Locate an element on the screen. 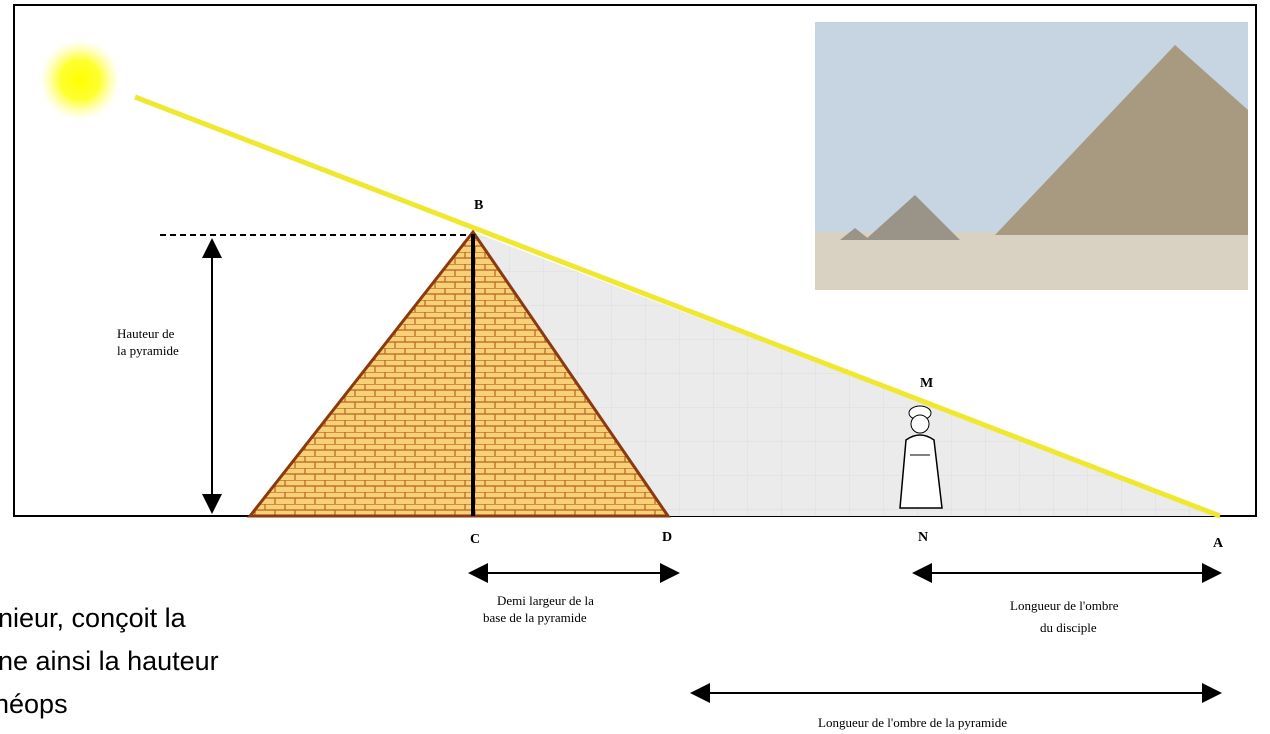 Image resolution: width=1270 pixels, height=734 pixels. disciple is located at coordinates (921, 457).